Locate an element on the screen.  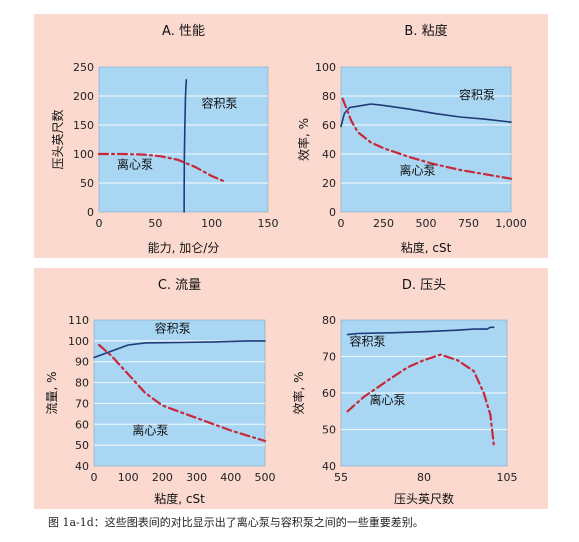
x-tick-label: 55 is located at coordinates (341, 477).